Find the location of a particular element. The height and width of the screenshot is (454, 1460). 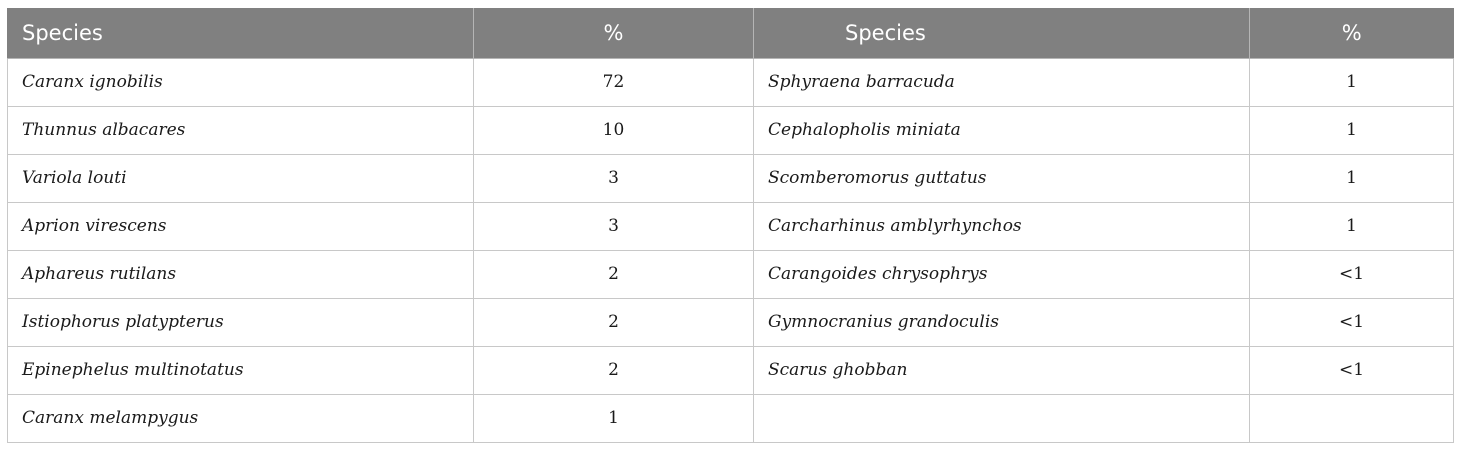

species-right-cell: Scarus ghobban is located at coordinates (1001, 370).